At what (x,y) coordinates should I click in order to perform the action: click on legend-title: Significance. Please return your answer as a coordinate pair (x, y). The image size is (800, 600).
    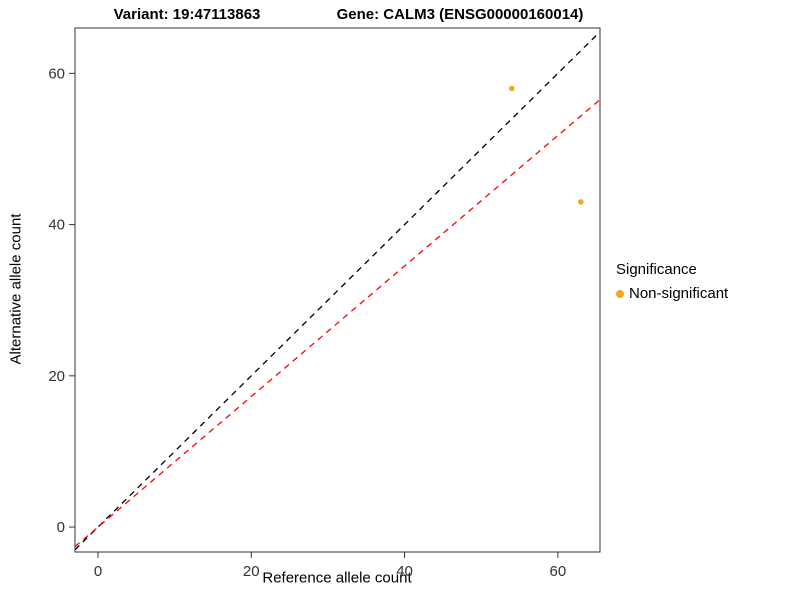
    Looking at the image, I should click on (656, 269).